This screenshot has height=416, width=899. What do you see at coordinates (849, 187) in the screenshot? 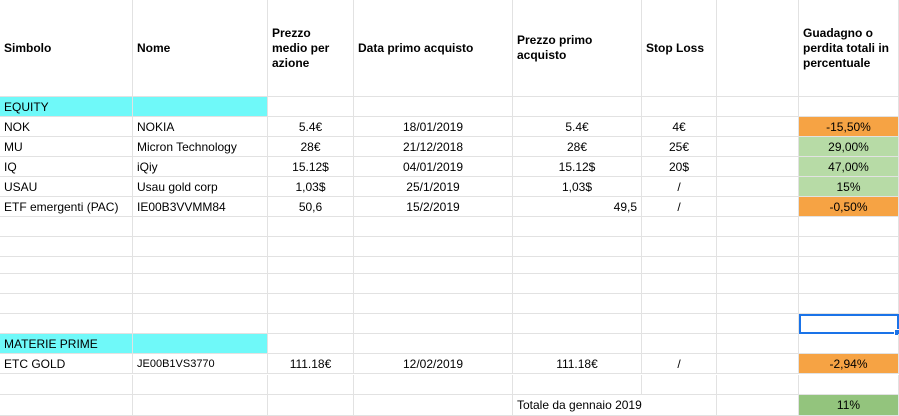
I see `cell-percentuale: 15%` at bounding box center [849, 187].